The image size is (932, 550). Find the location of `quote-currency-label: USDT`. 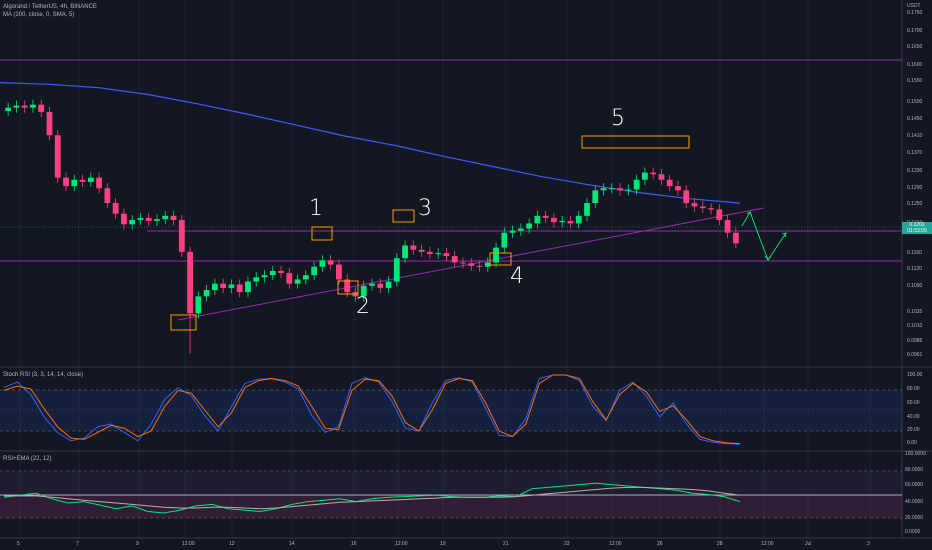

quote-currency-label: USDT is located at coordinates (914, 6).